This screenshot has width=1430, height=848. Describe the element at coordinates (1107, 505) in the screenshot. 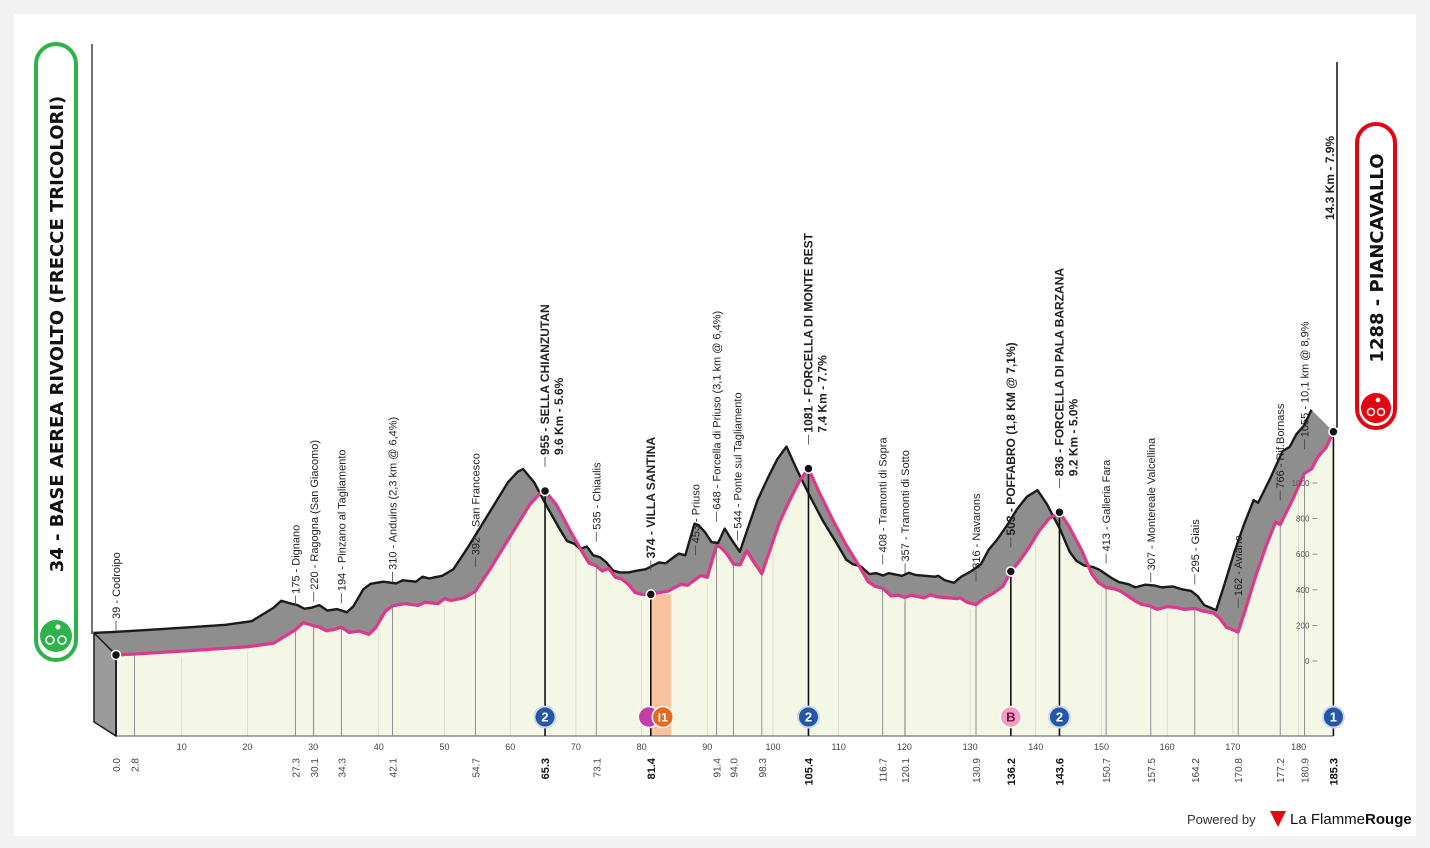

I see `waypoint-label: 413 - Galleria Fara` at that location.